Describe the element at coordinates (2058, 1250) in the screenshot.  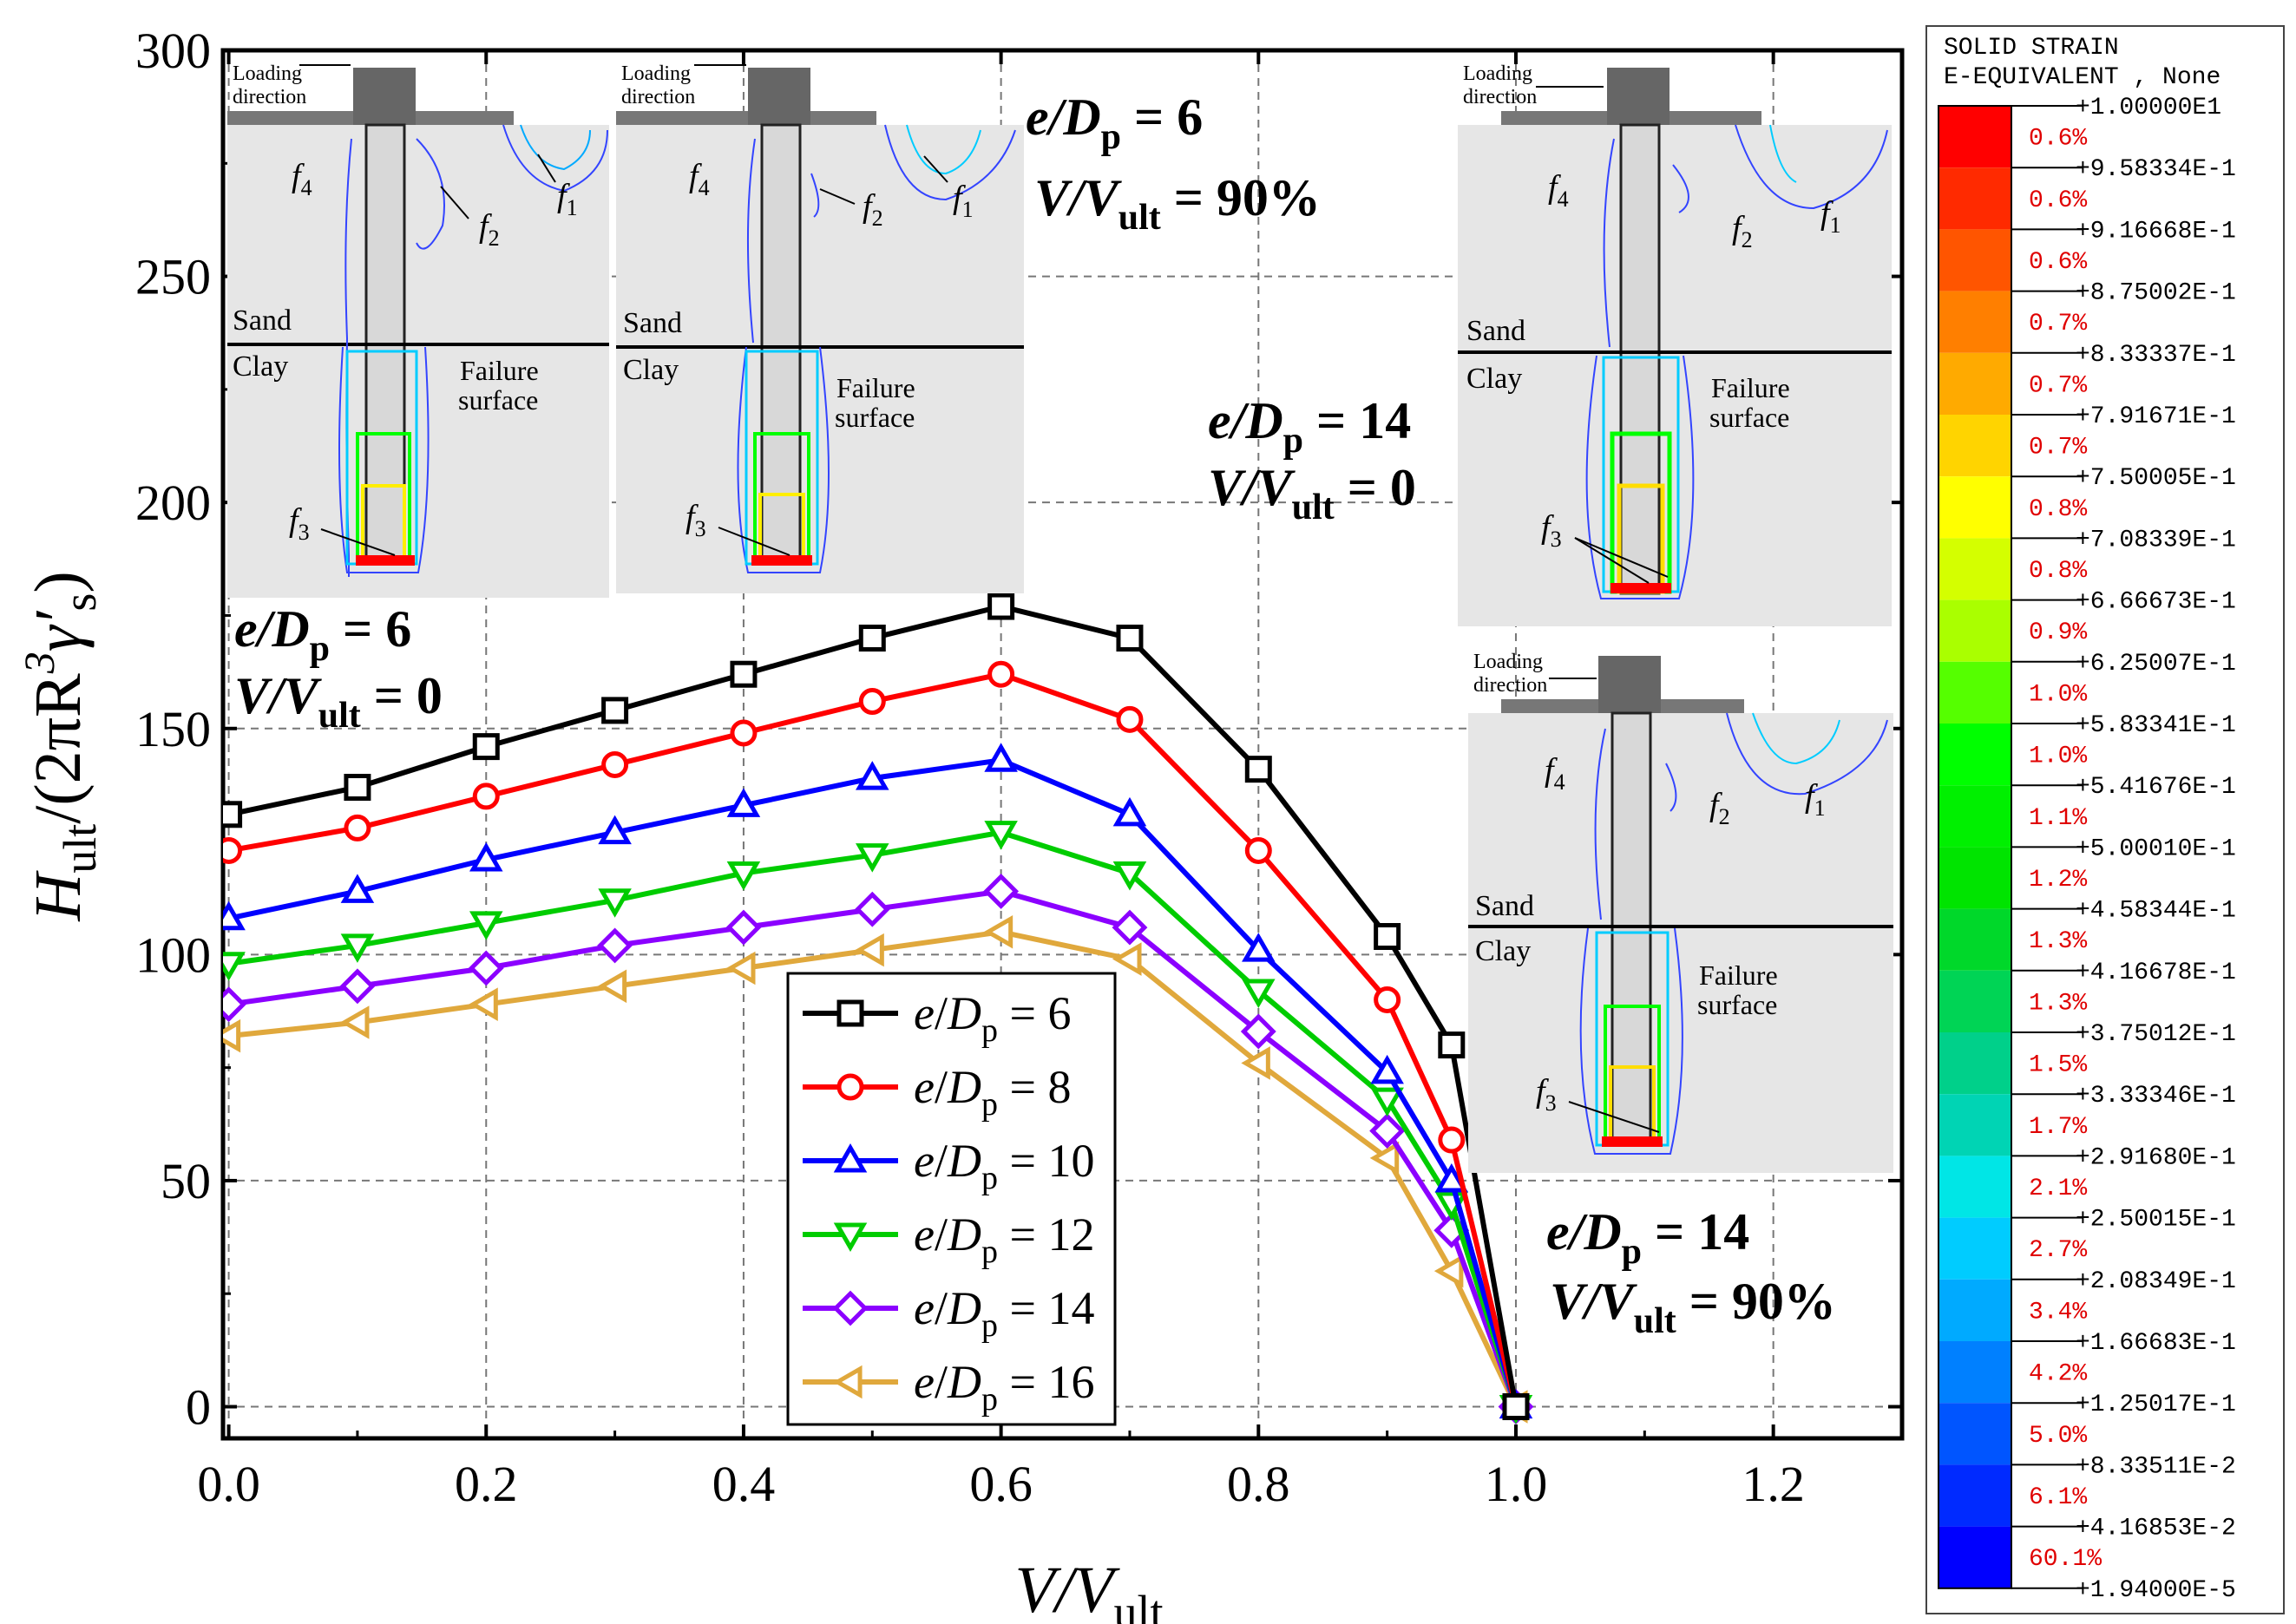
I see `colorbar-percent: 2.7%` at that location.